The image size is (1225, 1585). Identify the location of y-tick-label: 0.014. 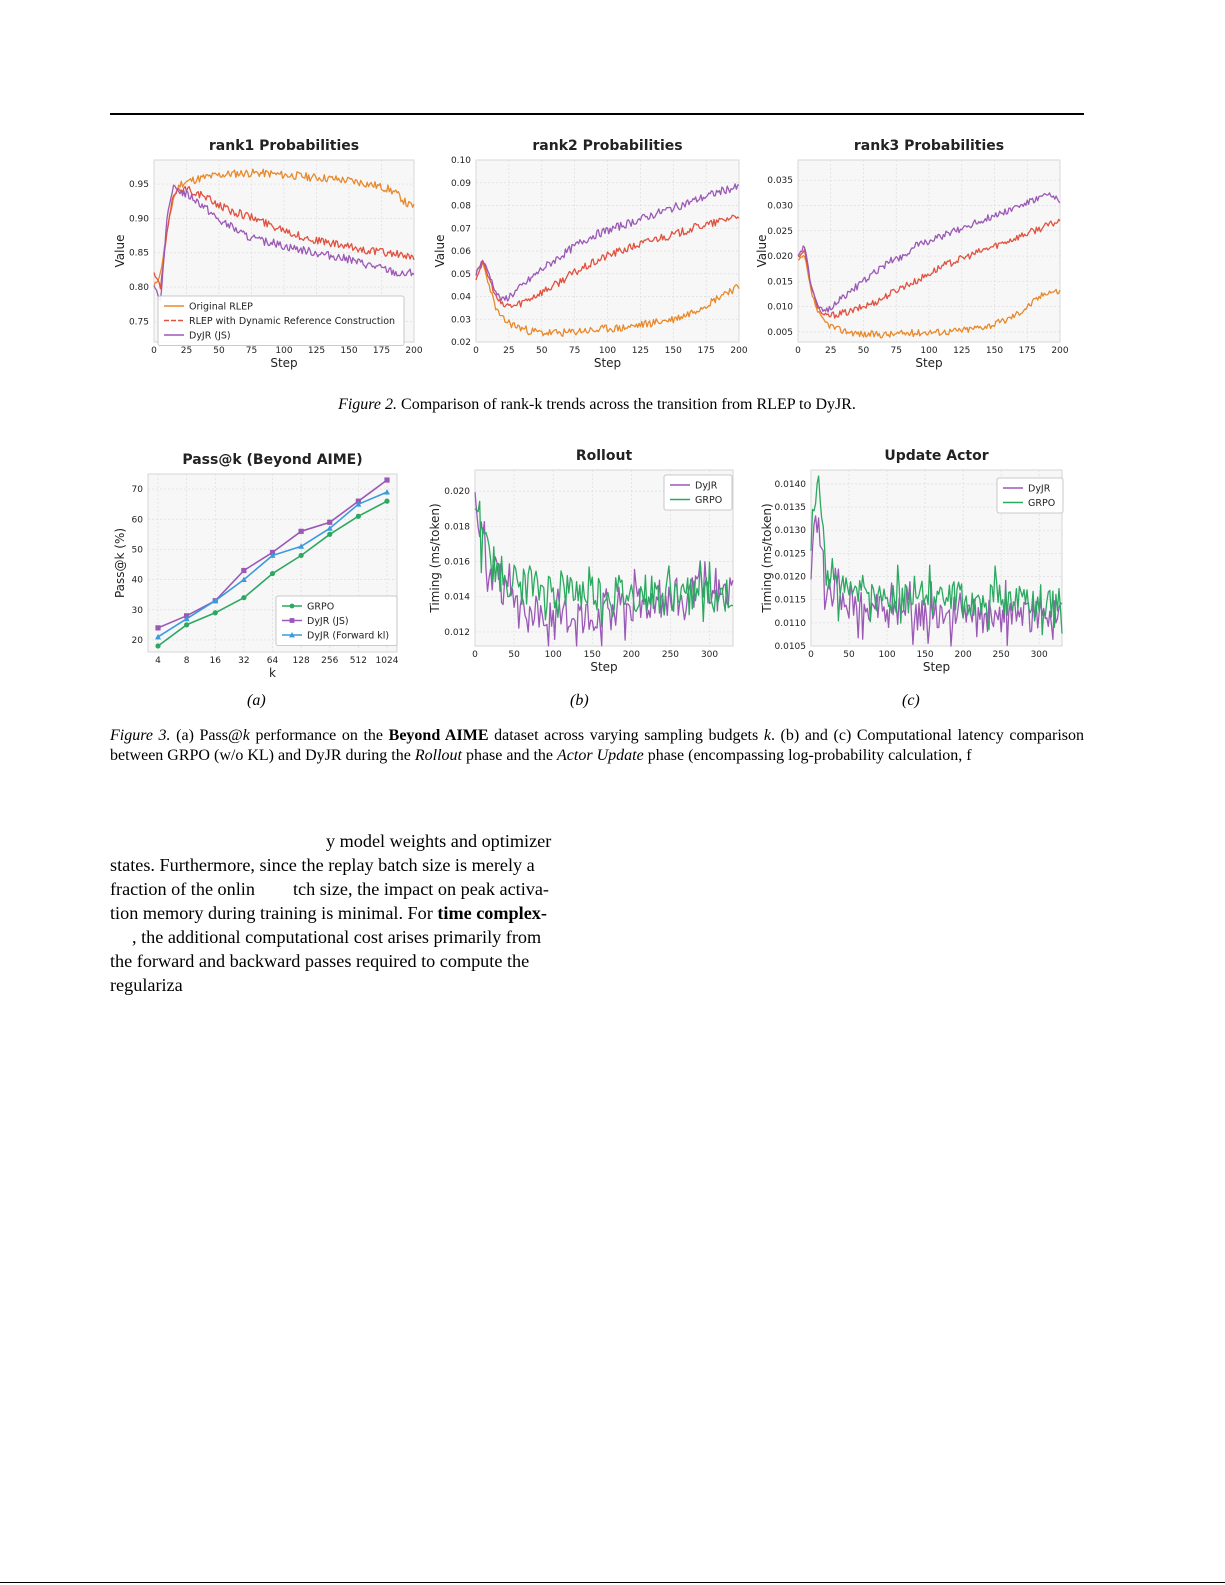
(457, 598).